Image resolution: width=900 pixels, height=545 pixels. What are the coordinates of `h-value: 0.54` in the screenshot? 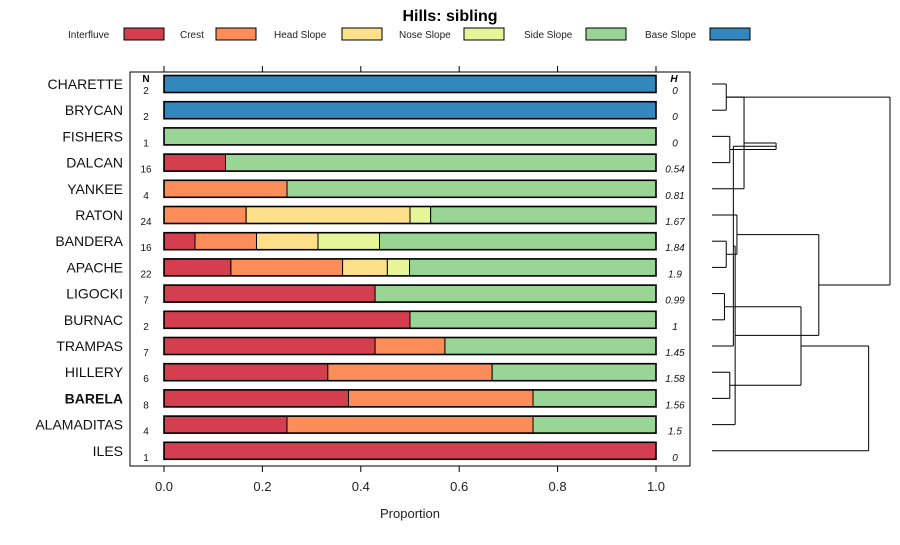 It's located at (675, 170).